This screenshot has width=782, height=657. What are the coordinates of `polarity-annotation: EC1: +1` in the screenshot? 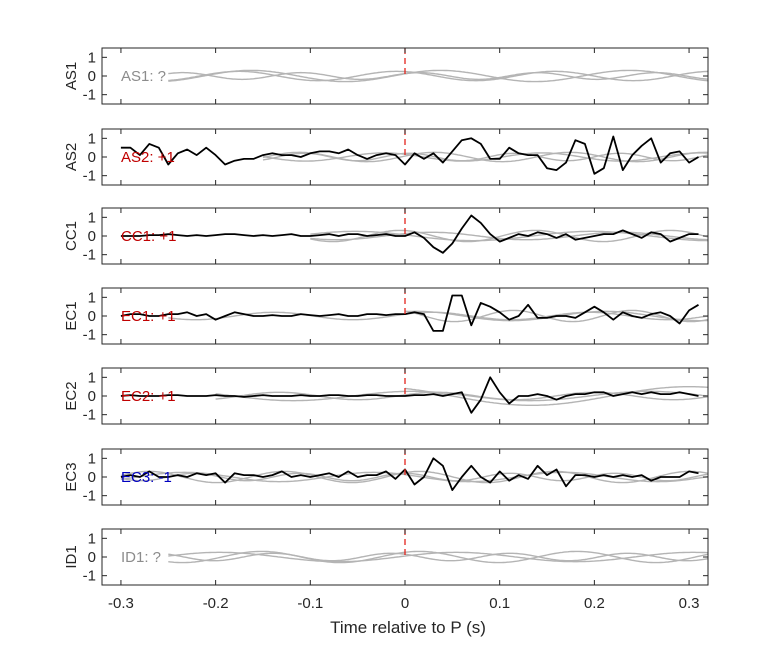 It's located at (148, 316).